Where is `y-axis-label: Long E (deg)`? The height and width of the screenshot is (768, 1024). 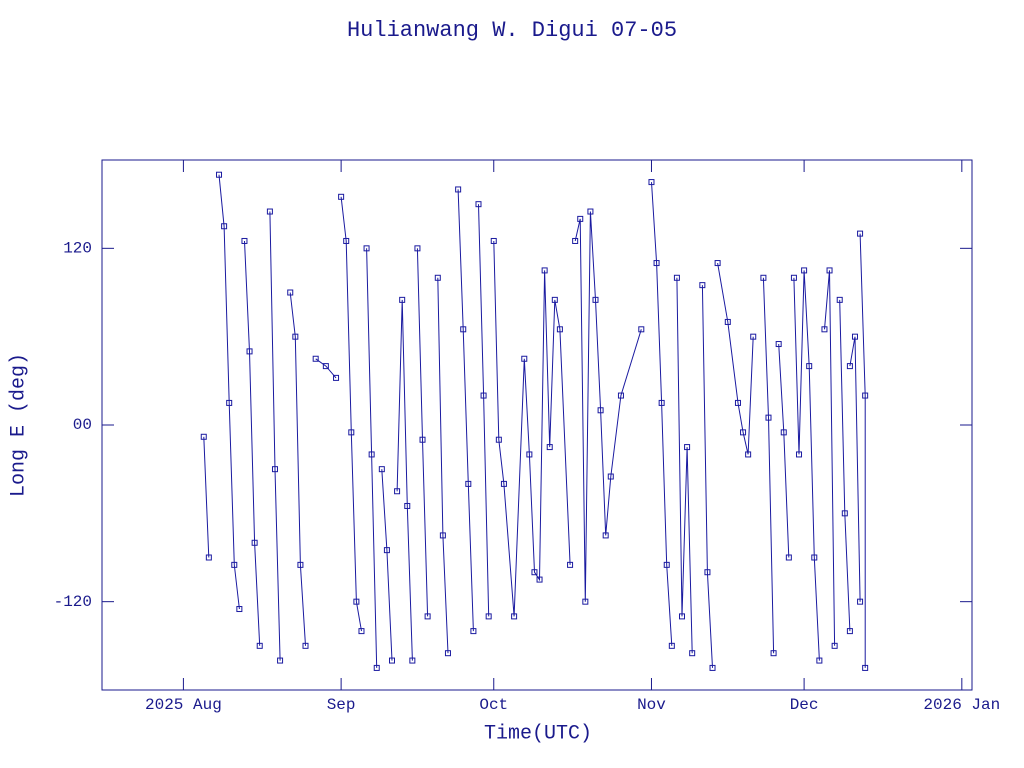
y-axis-label: Long E (deg) is located at coordinates (18, 425).